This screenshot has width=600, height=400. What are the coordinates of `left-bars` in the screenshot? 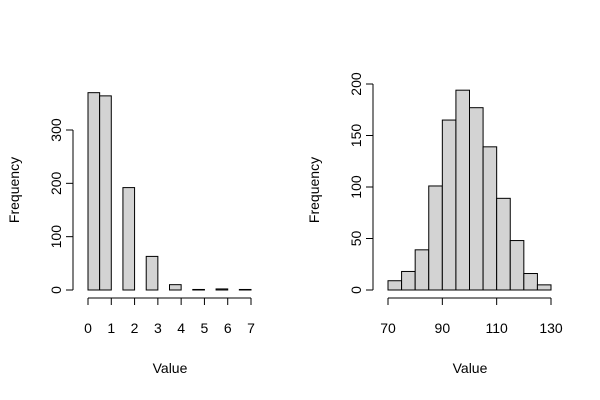 It's located at (169, 191).